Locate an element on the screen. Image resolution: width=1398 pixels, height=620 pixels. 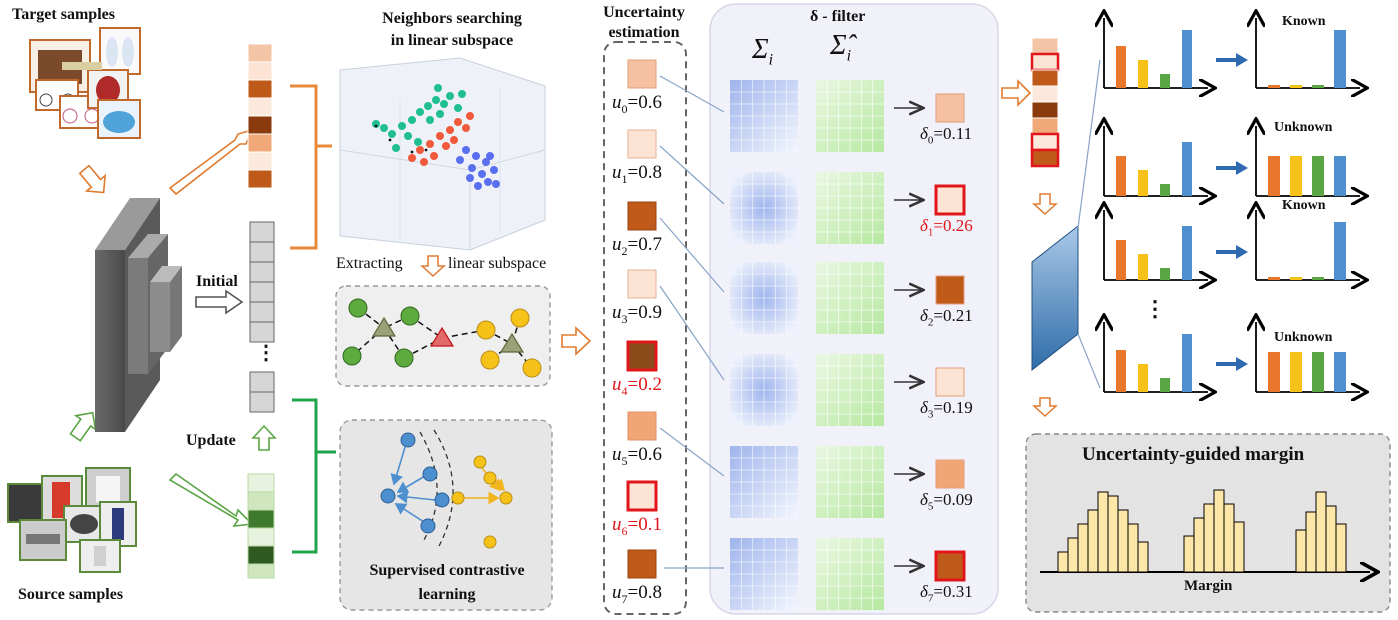
margin-axis-label: Margin is located at coordinates (1208, 586).